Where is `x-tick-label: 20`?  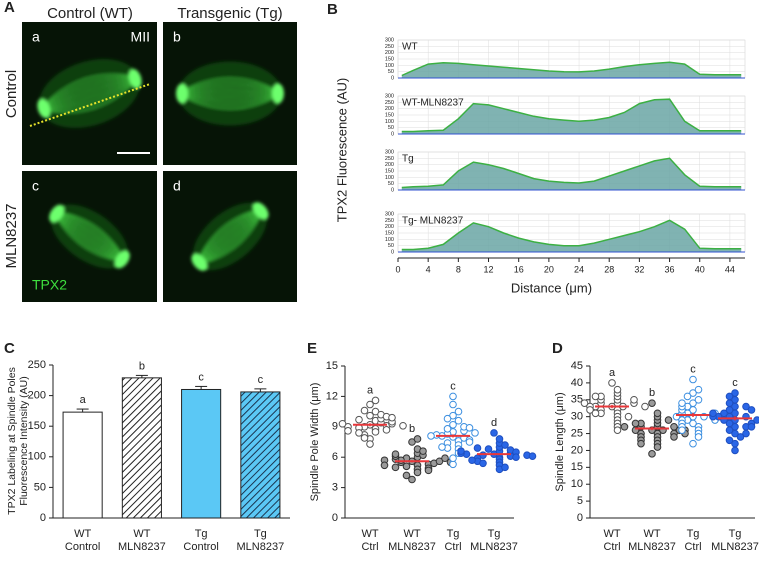
x-tick-label: 20 is located at coordinates (549, 269).